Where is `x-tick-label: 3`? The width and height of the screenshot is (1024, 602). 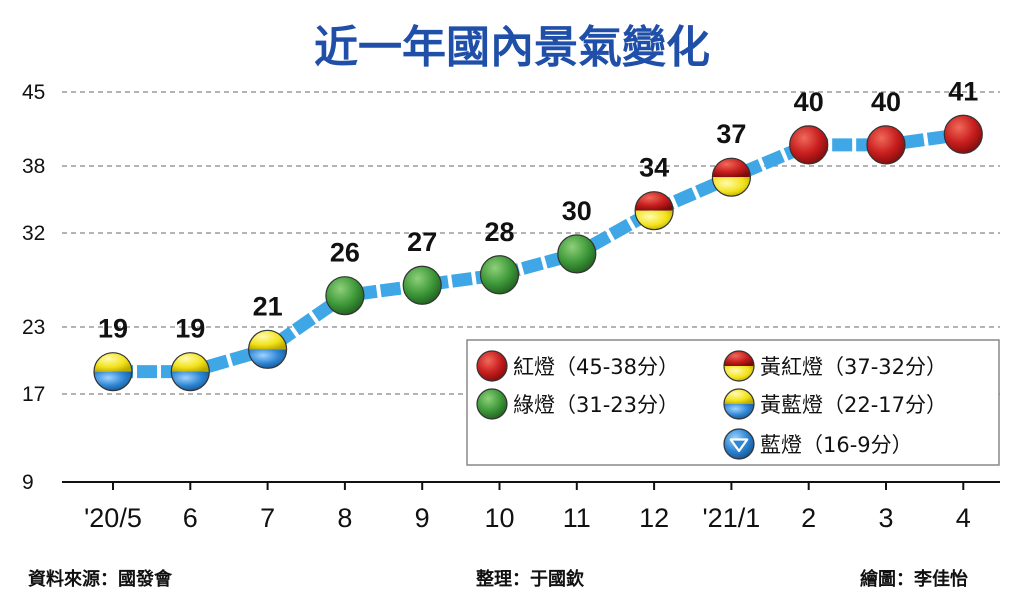 x-tick-label: 3 is located at coordinates (885, 518).